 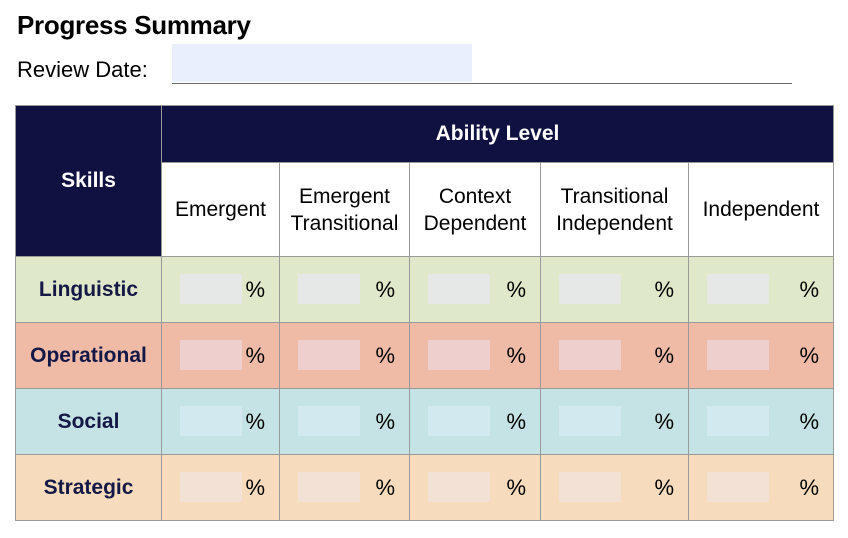 I want to click on skill-label-social: Social, so click(x=88, y=421).